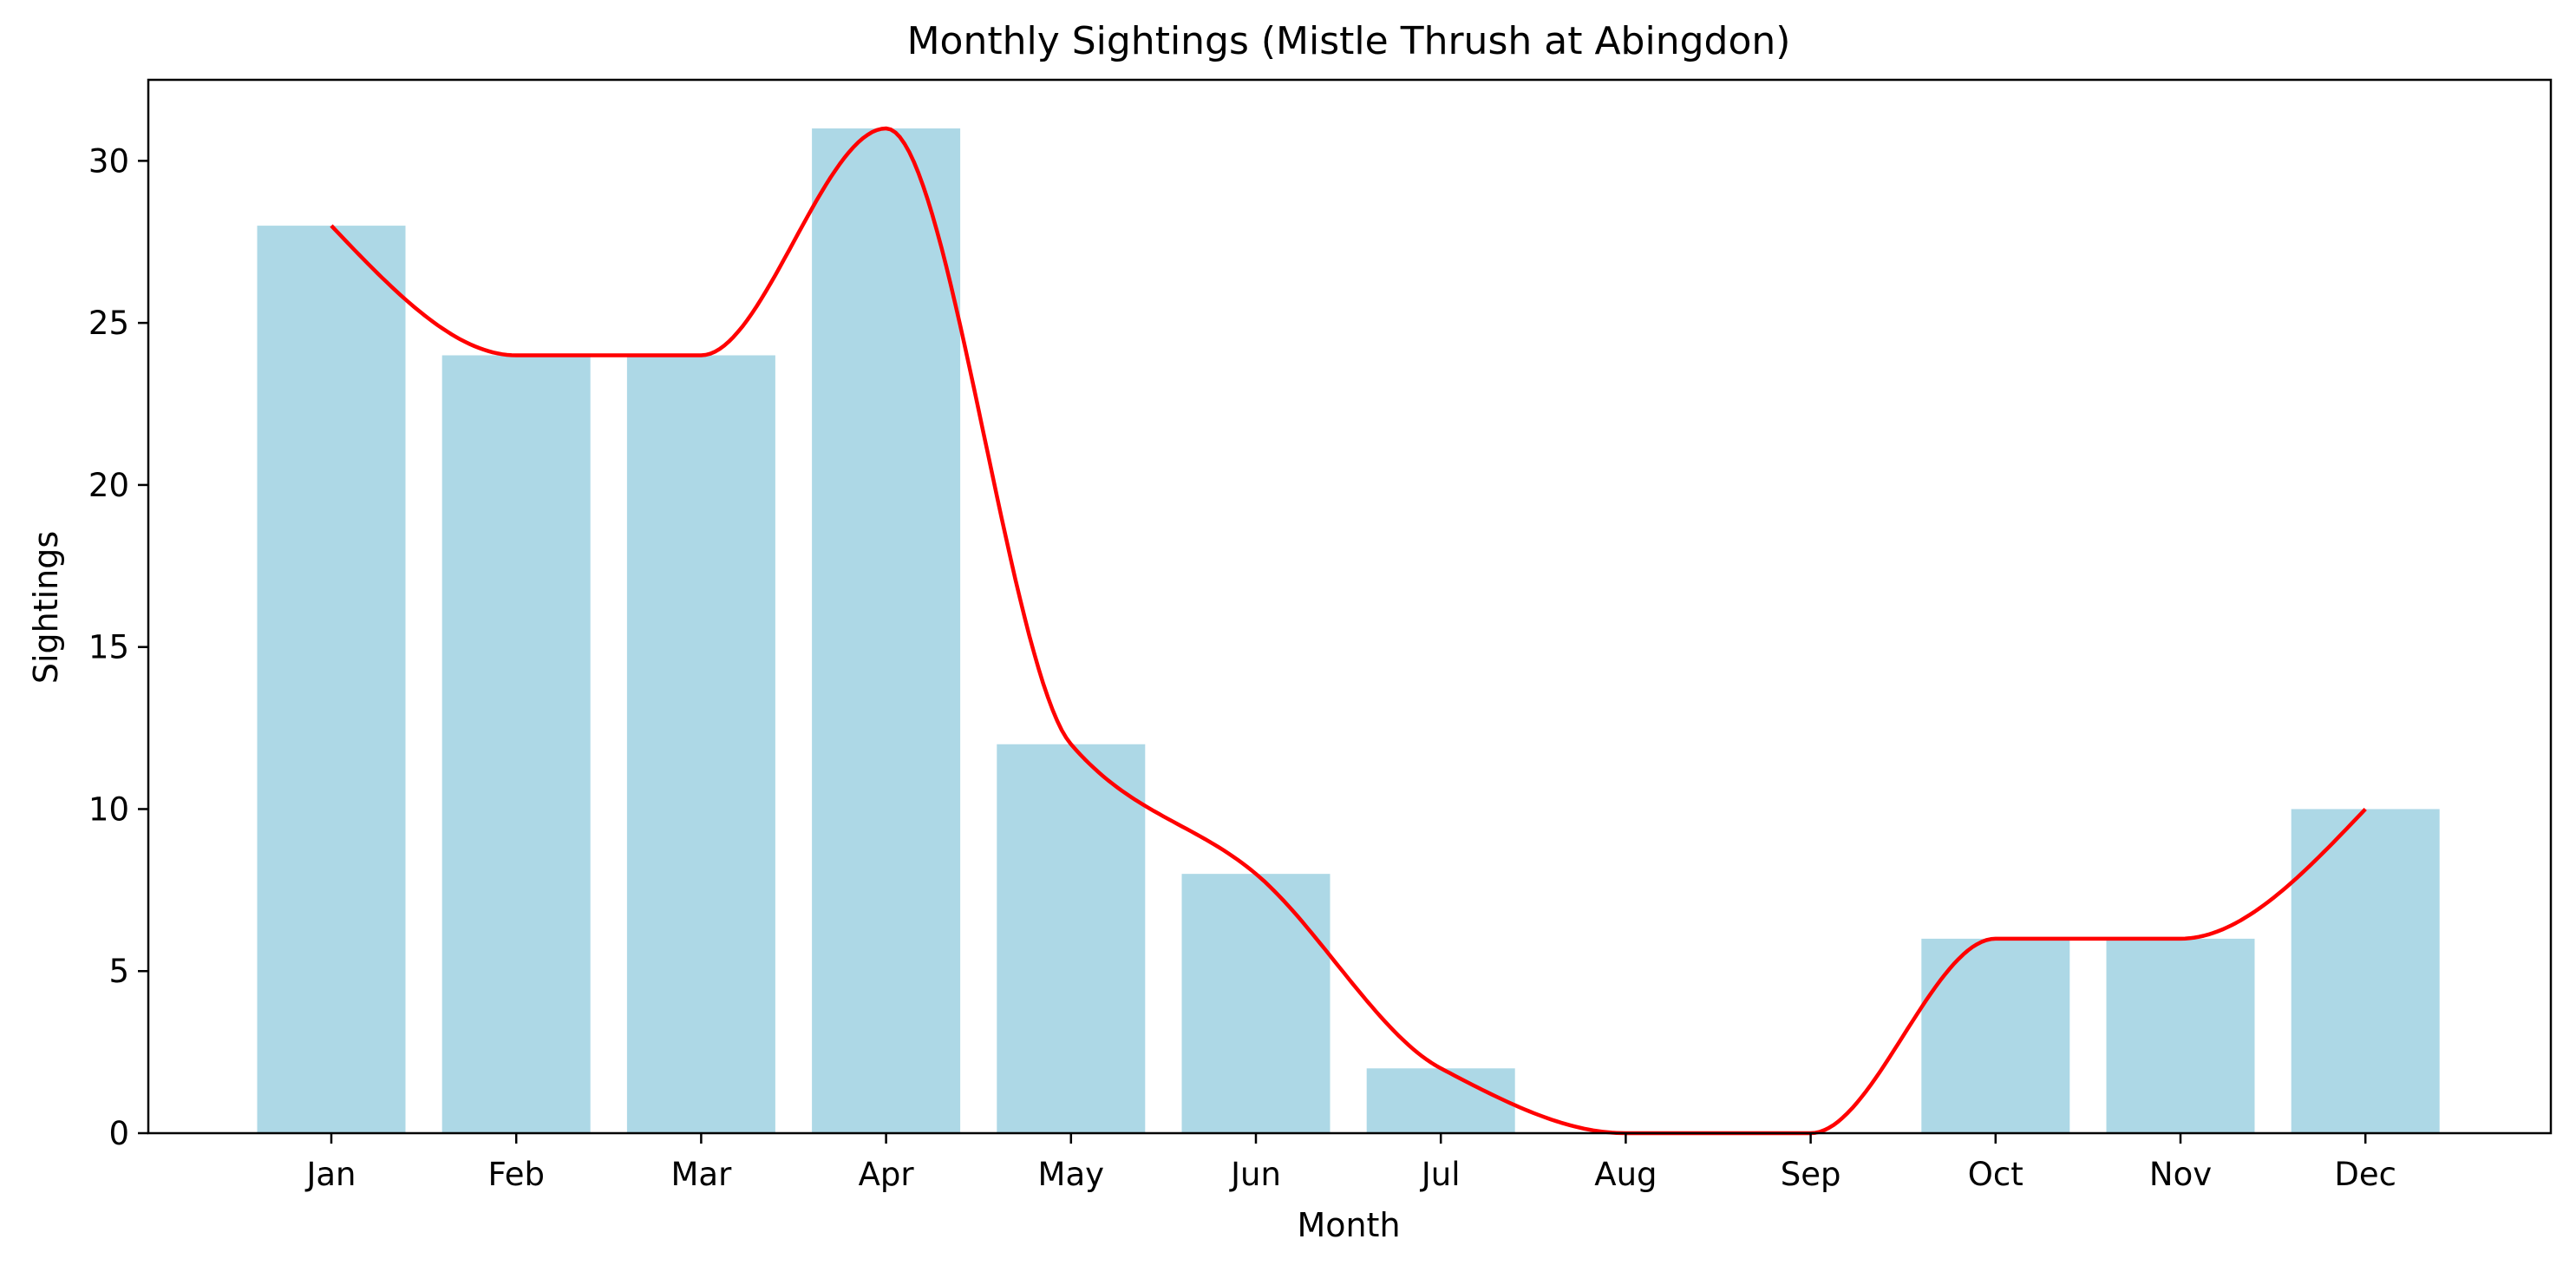 Image resolution: width=2576 pixels, height=1272 pixels. Describe the element at coordinates (108, 485) in the screenshot. I see `y-tick-label: 20` at that location.